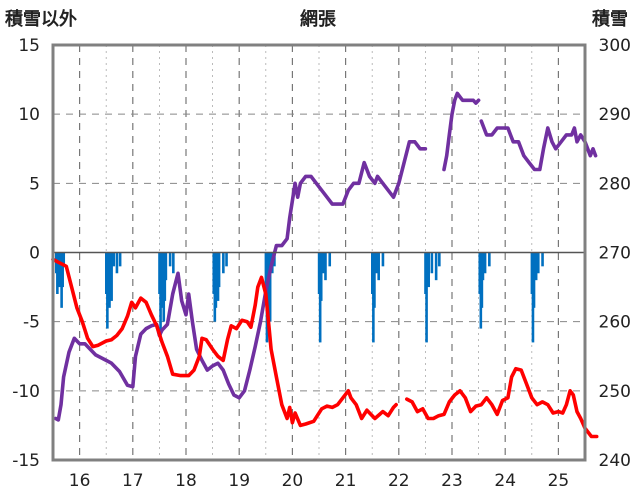 This screenshot has width=636, height=501. What do you see at coordinates (559, 481) in the screenshot?
I see `x-tick-label: 25` at bounding box center [559, 481].